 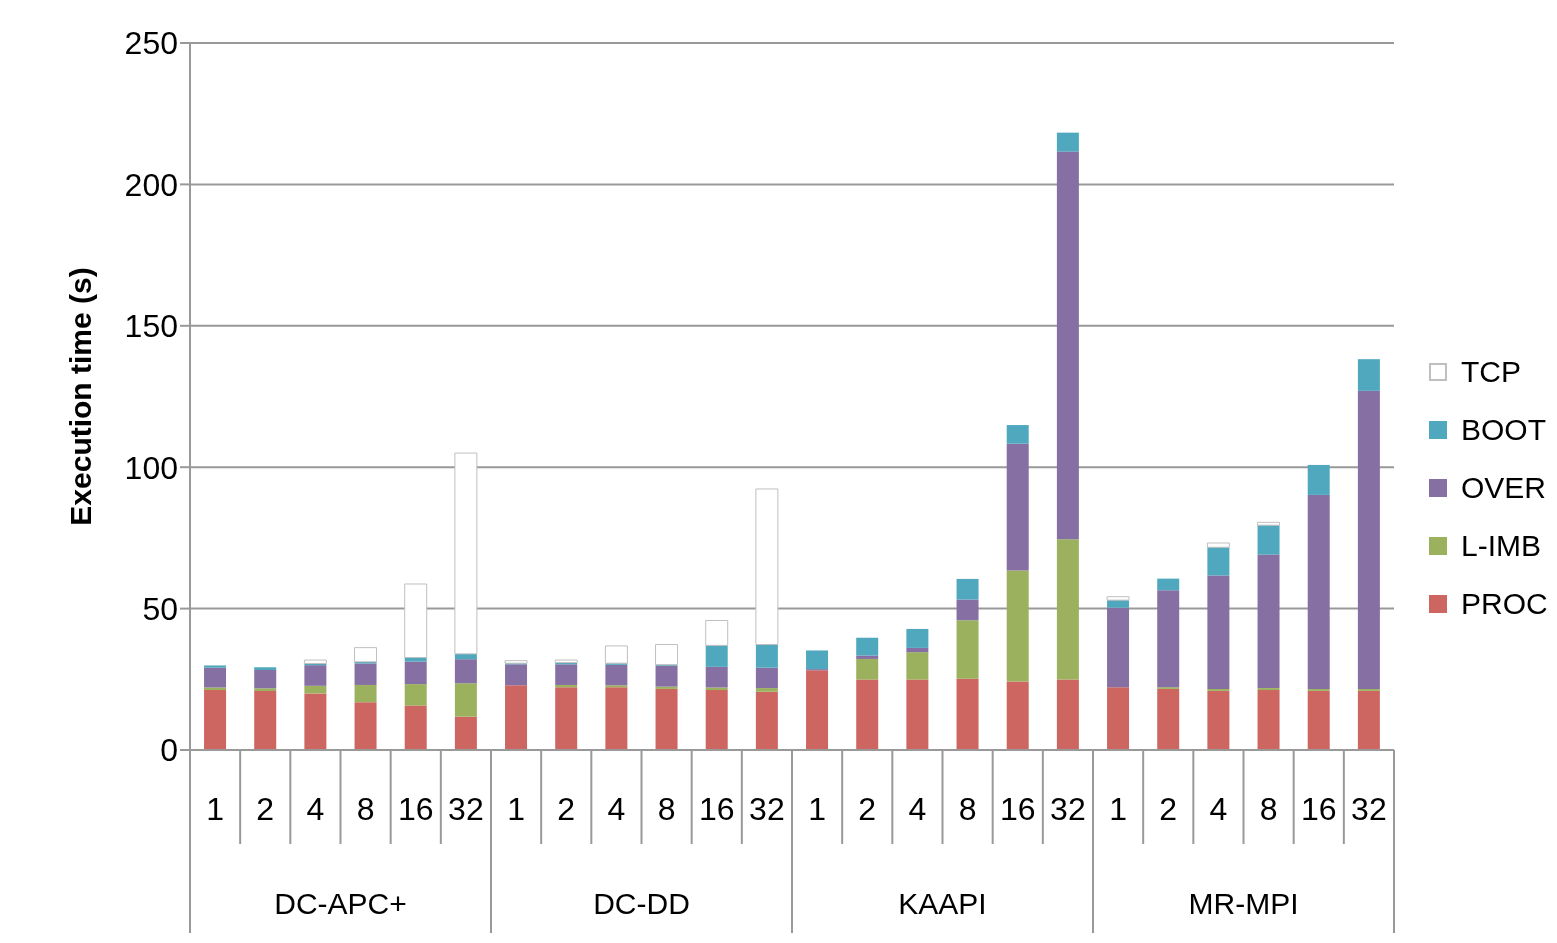 What do you see at coordinates (340, 903) in the screenshot?
I see `text: DC-APC+` at bounding box center [340, 903].